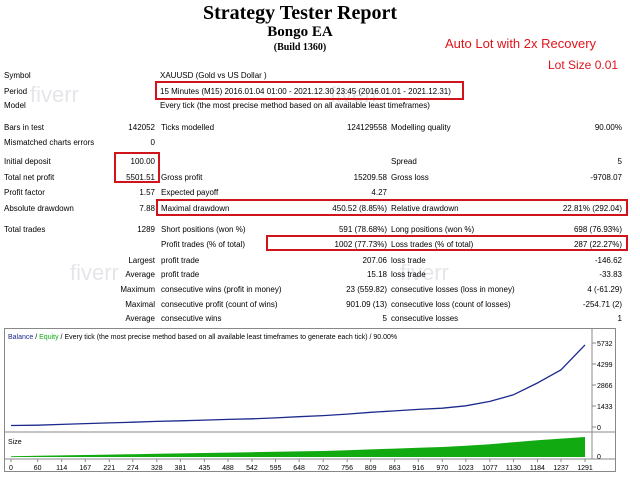 Image resolution: width=640 pixels, height=480 pixels. Describe the element at coordinates (561, 468) in the screenshot. I see `x-tick-label: 1237` at that location.